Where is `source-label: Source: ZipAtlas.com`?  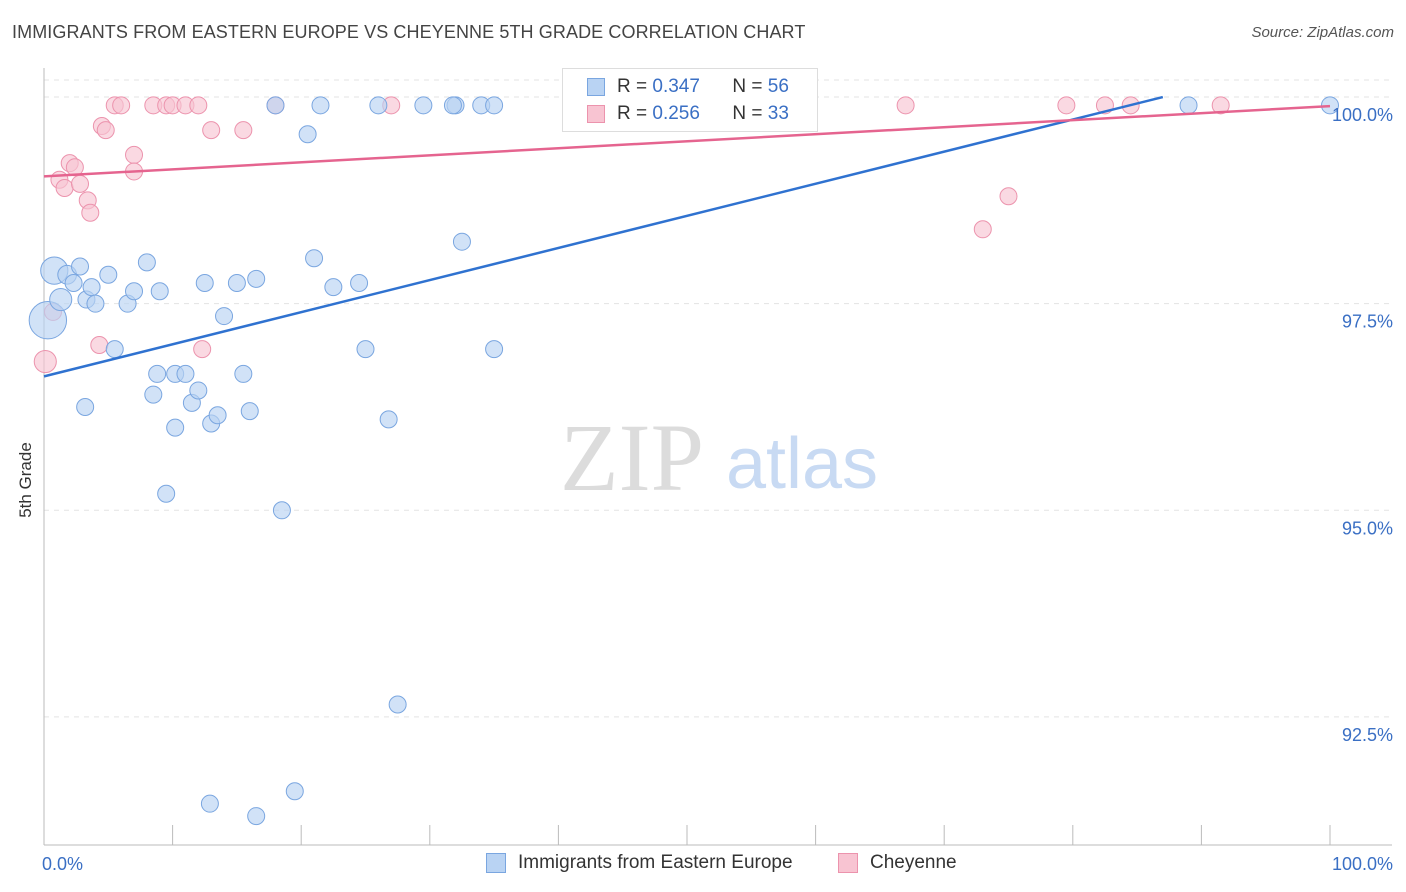
source-label: Source: ZipAtlas.com is located at coordinates (1322, 32).